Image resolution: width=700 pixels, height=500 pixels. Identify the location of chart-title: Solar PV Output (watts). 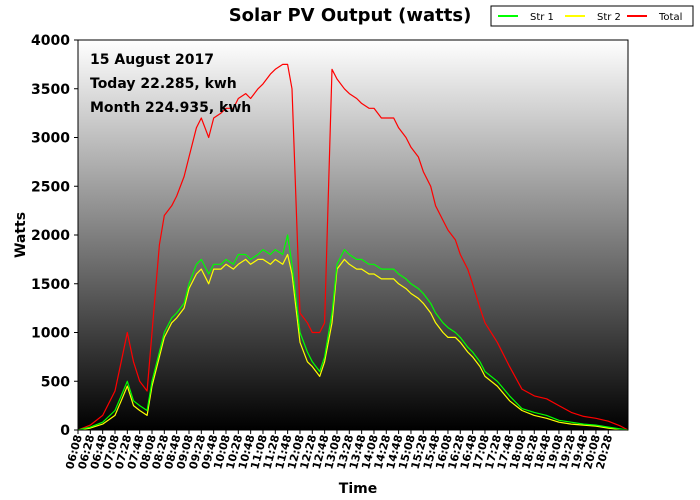
(350, 15).